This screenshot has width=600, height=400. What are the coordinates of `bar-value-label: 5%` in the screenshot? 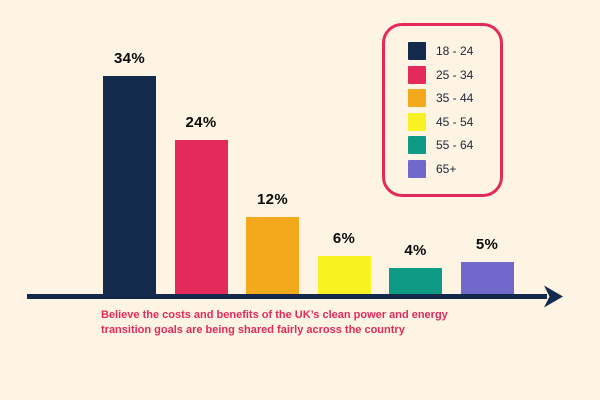 It's located at (487, 244).